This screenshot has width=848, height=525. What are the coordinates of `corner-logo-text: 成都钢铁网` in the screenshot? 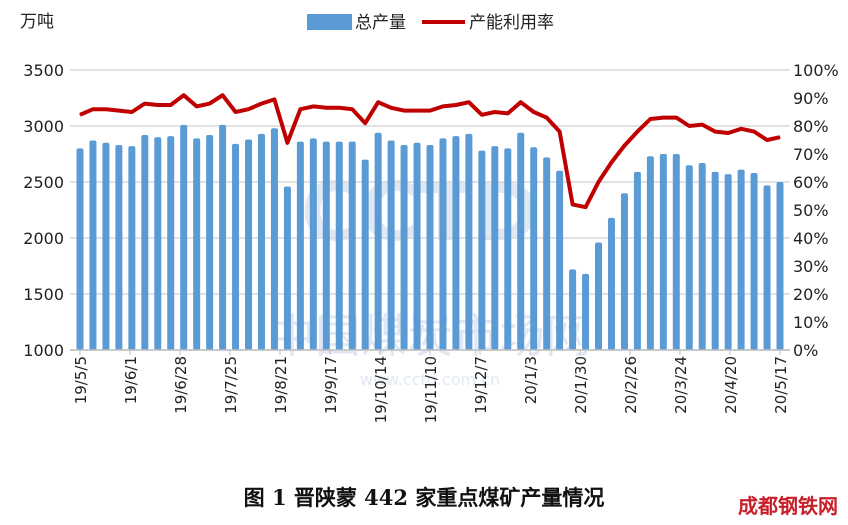 It's located at (788, 506).